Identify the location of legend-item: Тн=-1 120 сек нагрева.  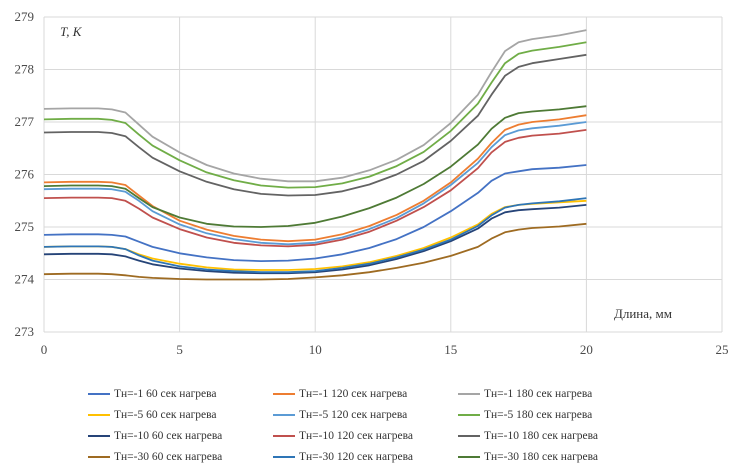
(340, 394).